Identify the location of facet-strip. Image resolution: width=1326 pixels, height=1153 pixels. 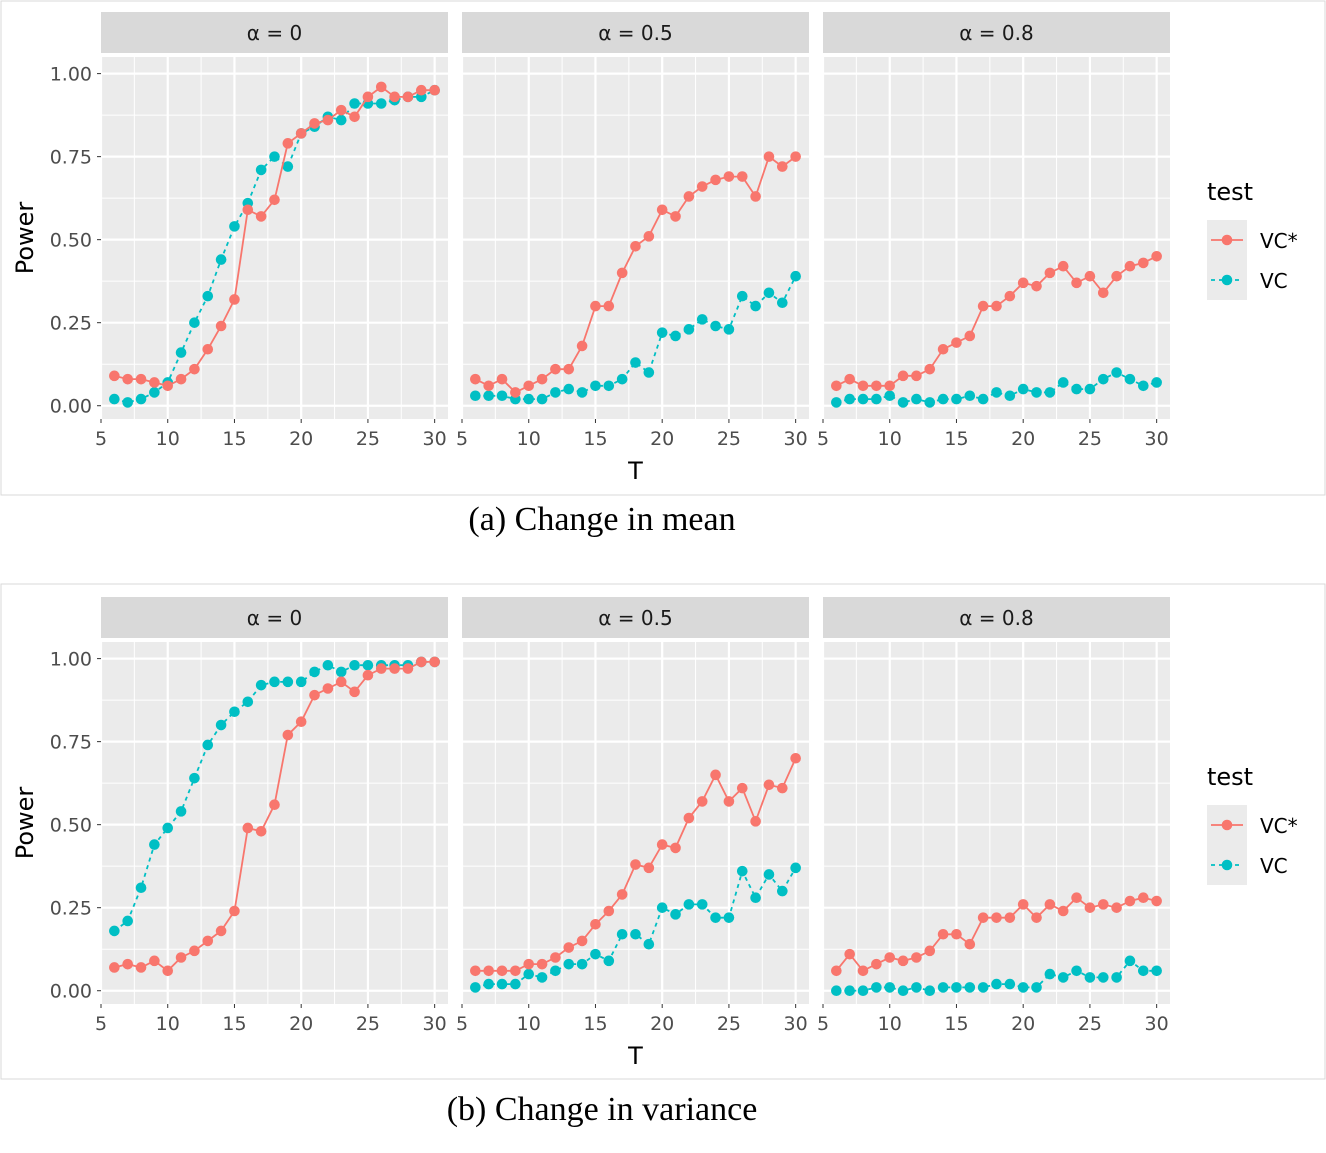
(274, 617).